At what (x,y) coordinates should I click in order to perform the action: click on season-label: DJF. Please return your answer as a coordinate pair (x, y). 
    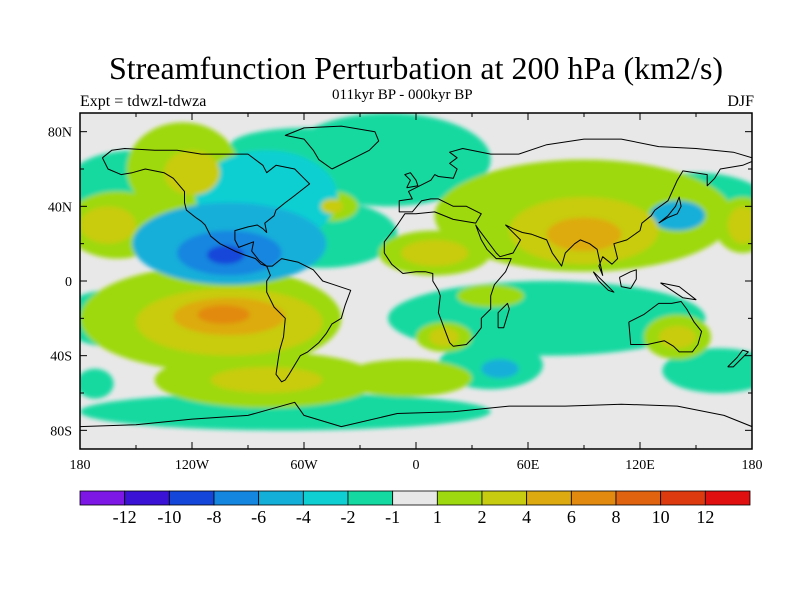
    Looking at the image, I should click on (740, 101).